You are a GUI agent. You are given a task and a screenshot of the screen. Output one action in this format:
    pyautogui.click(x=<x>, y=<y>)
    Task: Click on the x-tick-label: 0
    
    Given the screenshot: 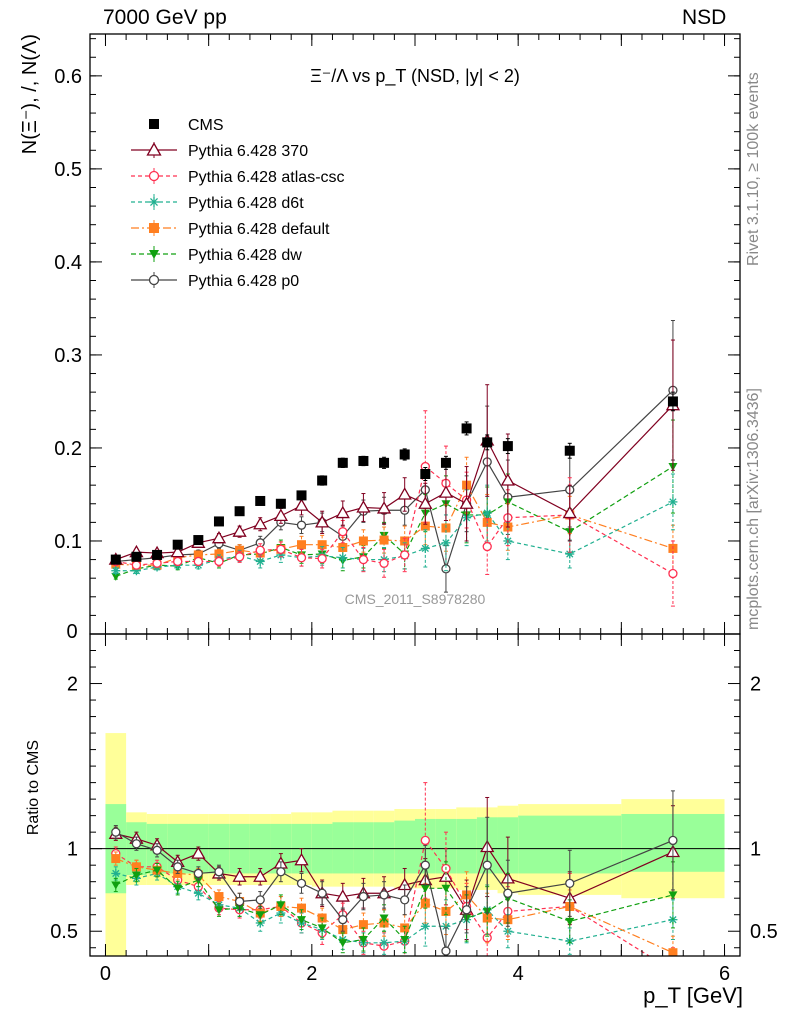 What is the action you would take?
    pyautogui.click(x=105, y=974)
    